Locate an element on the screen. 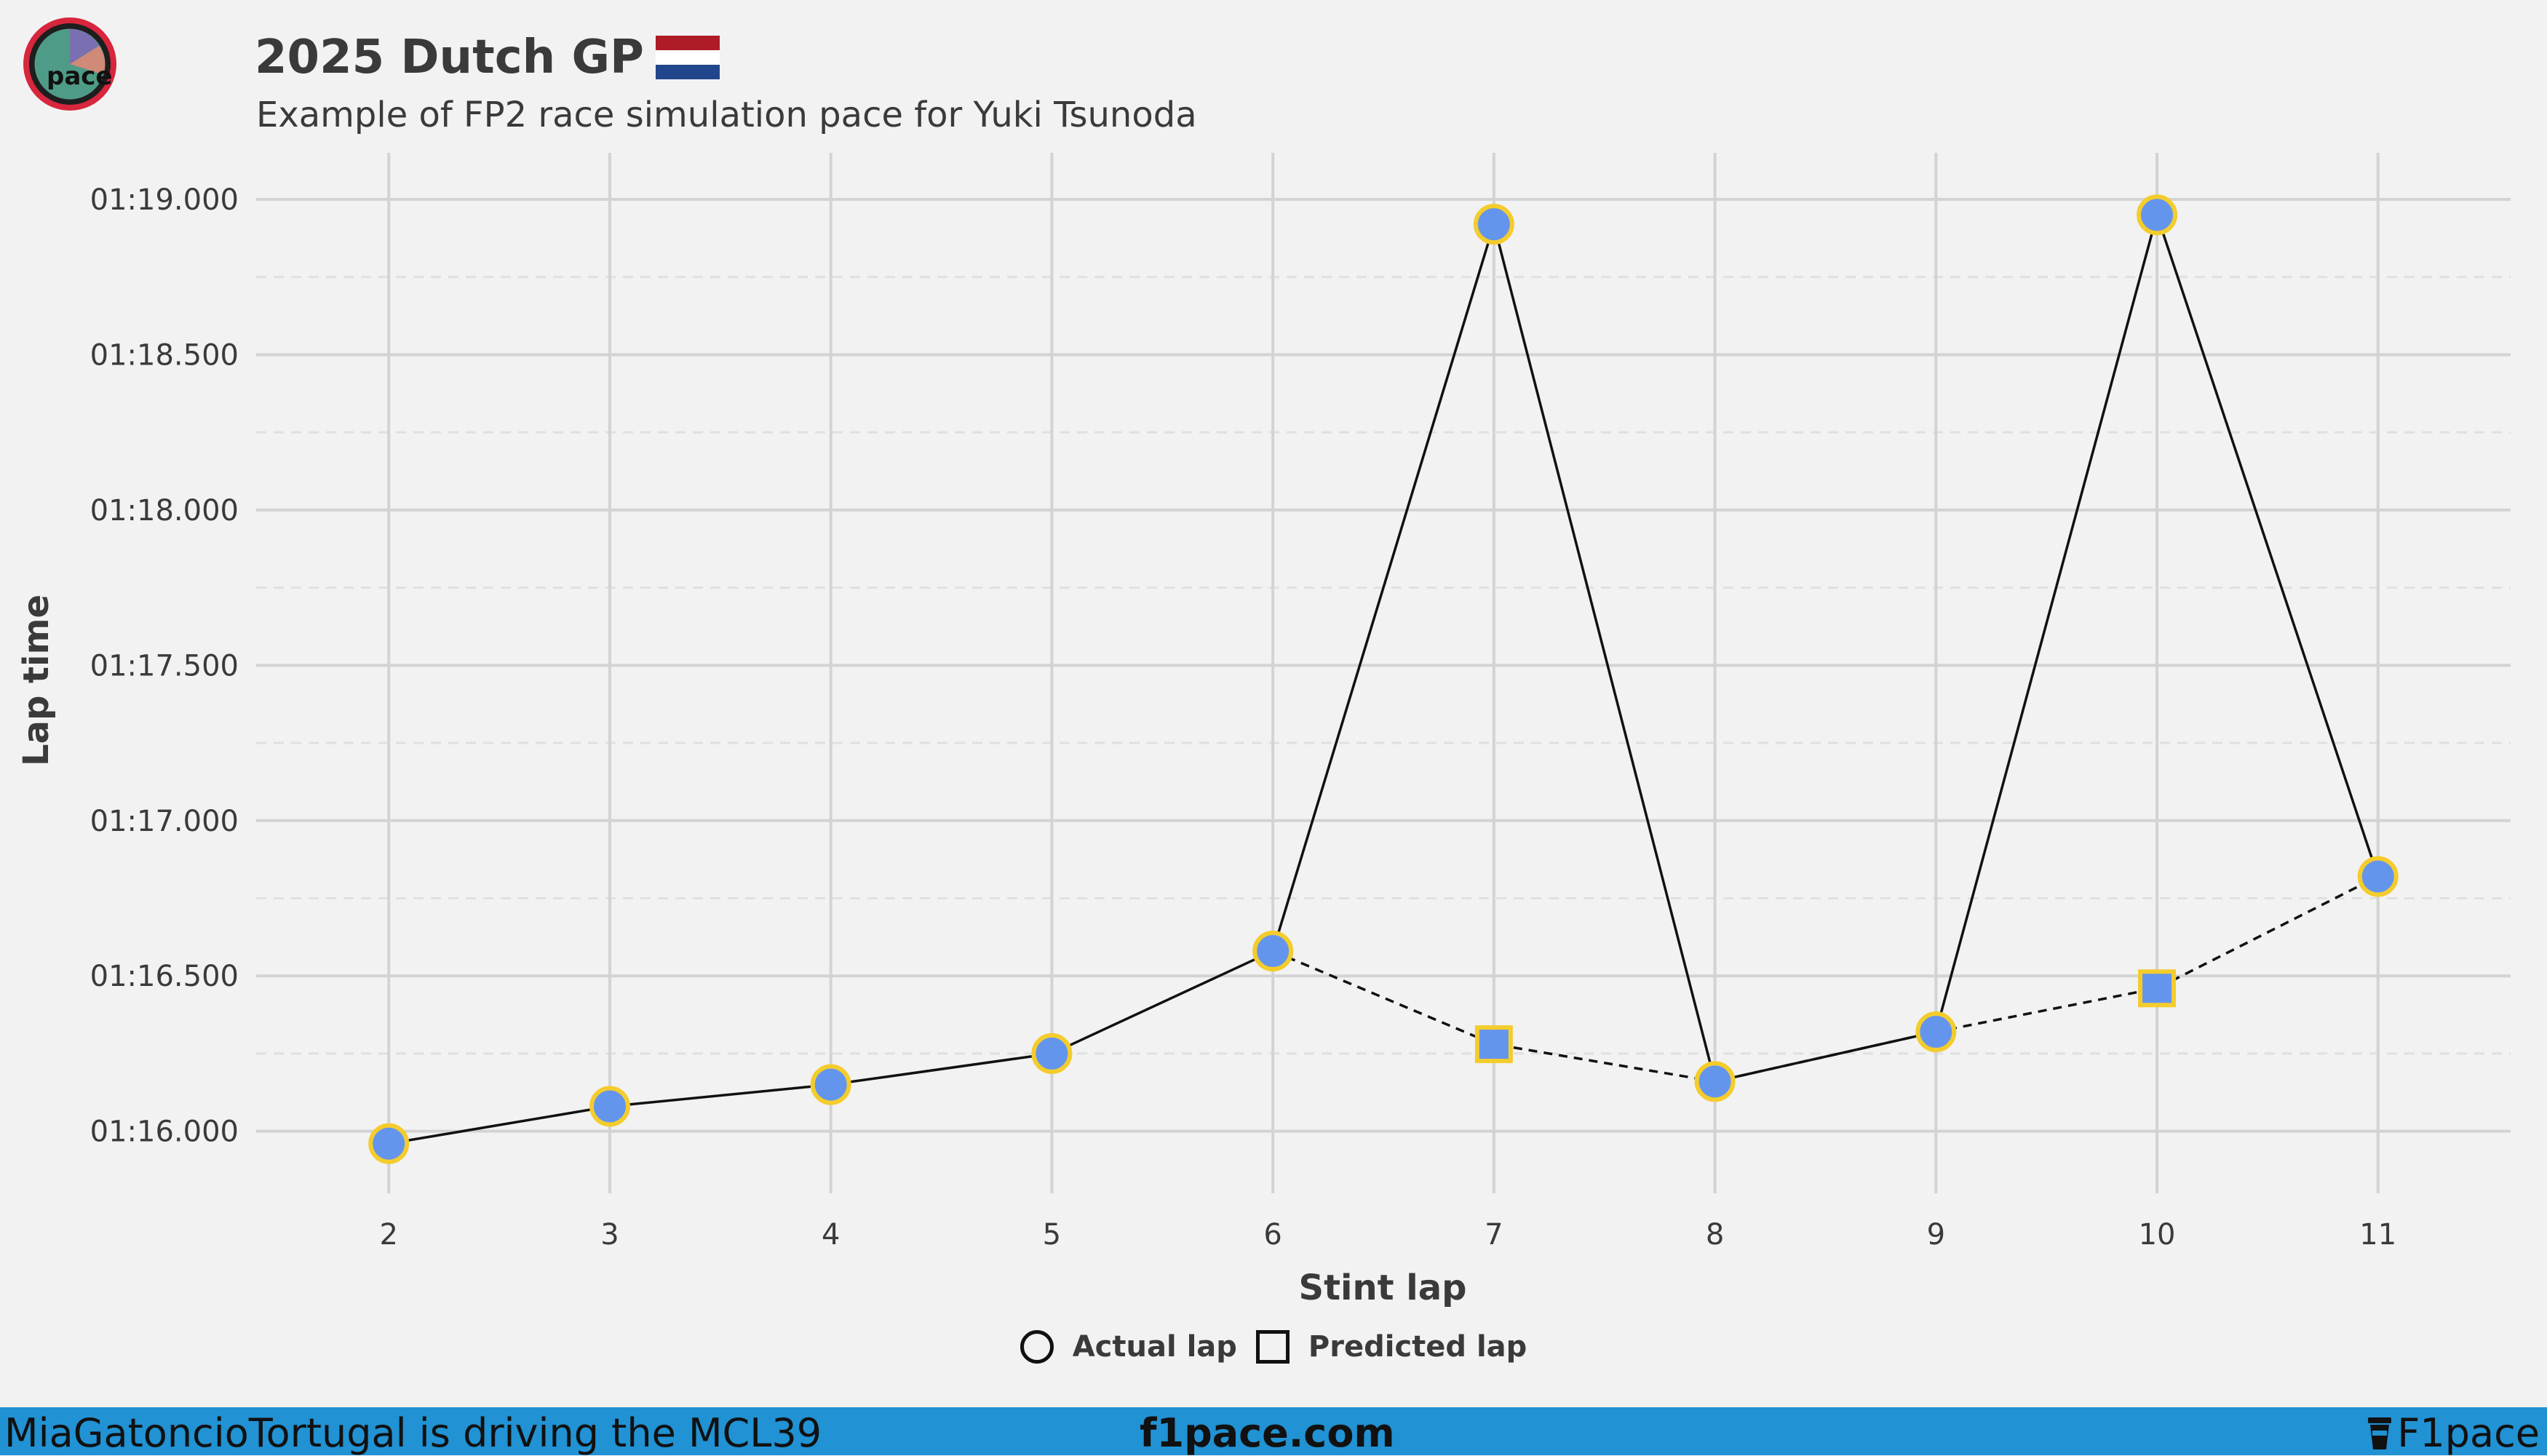 Image resolution: width=2547 pixels, height=1456 pixels. svg-text: pace is located at coordinates (80, 76).